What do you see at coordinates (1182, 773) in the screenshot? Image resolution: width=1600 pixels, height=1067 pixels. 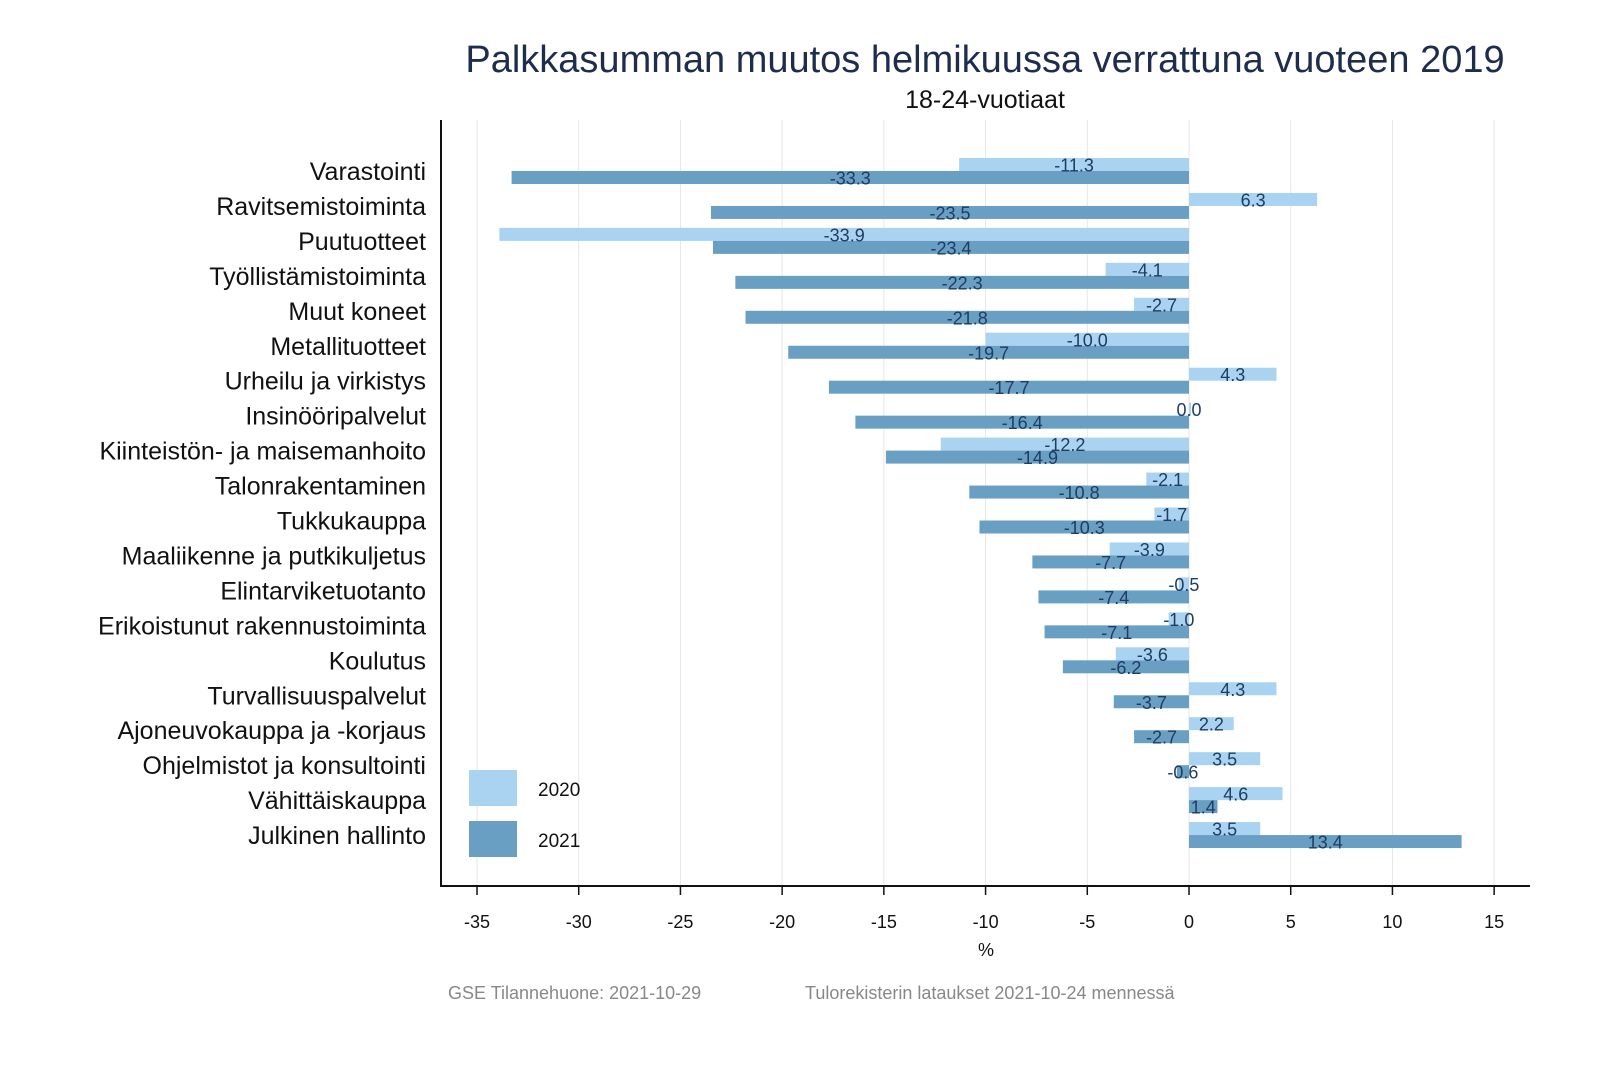 I see `data-label-2021: -0.6` at bounding box center [1182, 773].